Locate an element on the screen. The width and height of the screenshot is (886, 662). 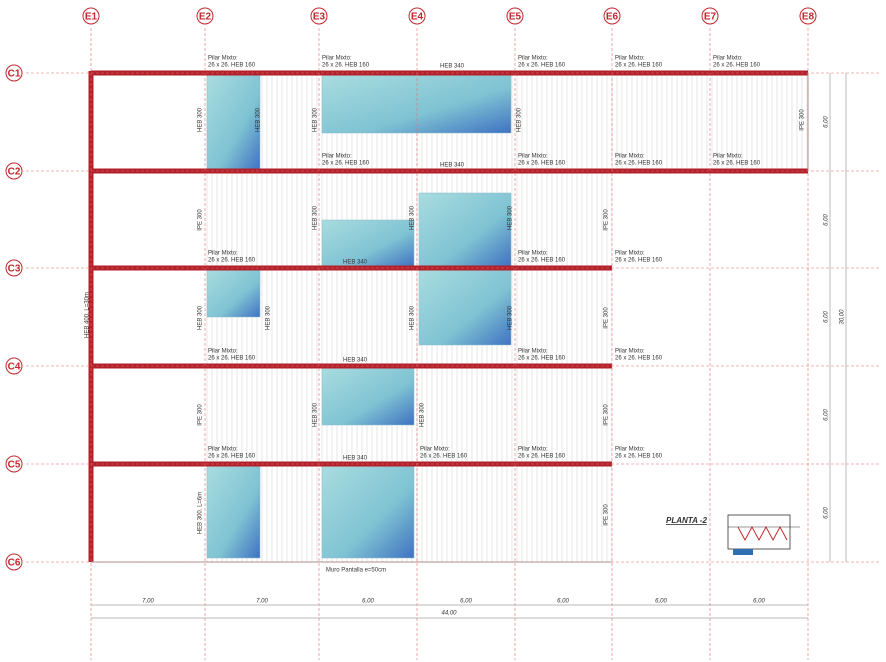
column-label: E6 is located at coordinates (612, 17).